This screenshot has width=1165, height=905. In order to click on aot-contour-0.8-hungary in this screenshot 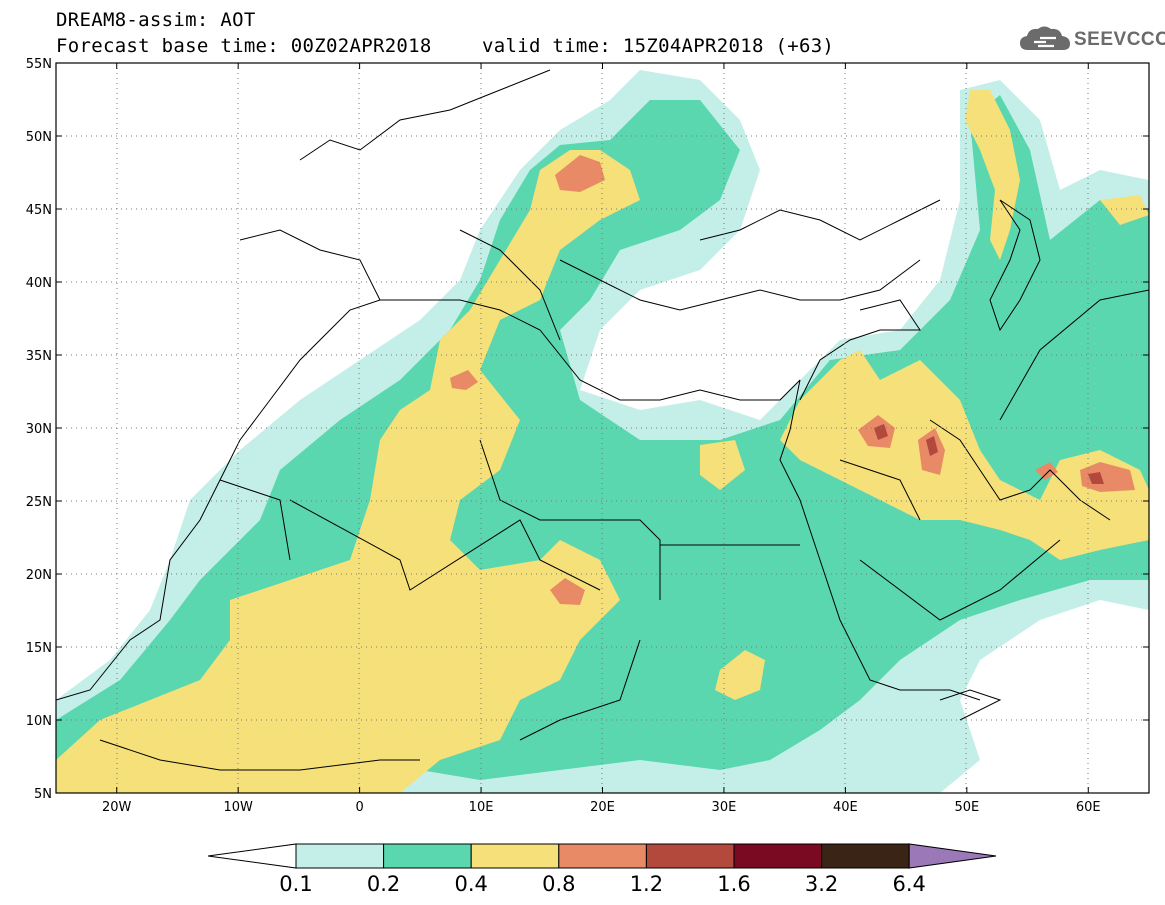, I will do `click(580, 173)`.